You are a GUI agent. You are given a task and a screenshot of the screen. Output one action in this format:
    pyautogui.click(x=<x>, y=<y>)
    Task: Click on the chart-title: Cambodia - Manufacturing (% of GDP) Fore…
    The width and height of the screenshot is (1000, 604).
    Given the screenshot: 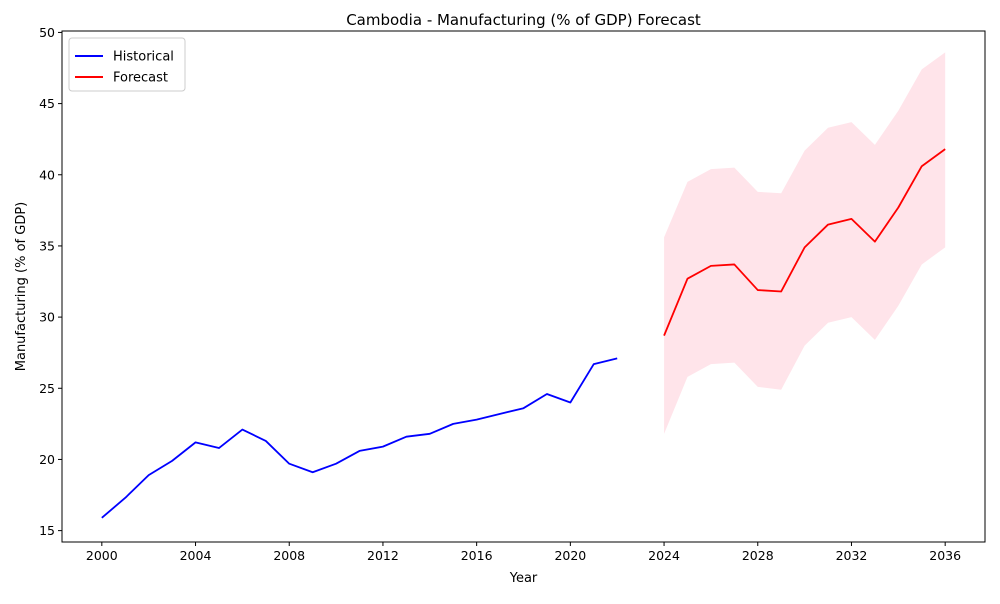 What is the action you would take?
    pyautogui.click(x=523, y=20)
    